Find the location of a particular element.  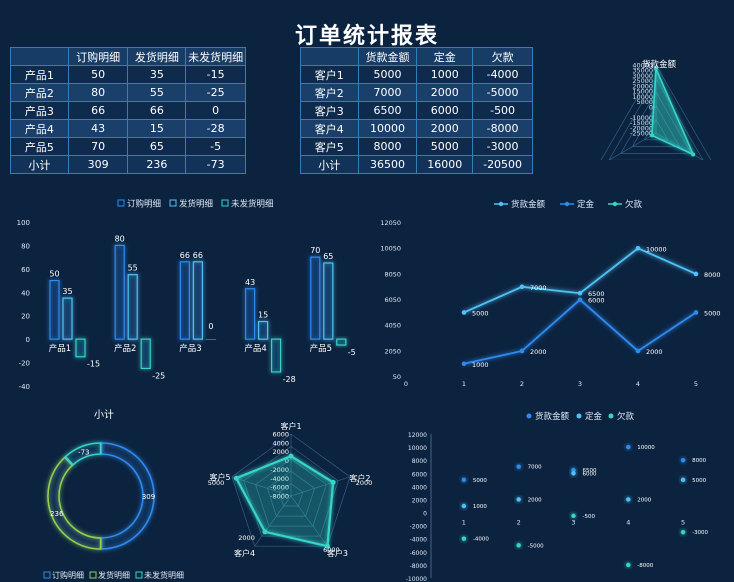

y-tick-label: -4000 is located at coordinates (419, 540).